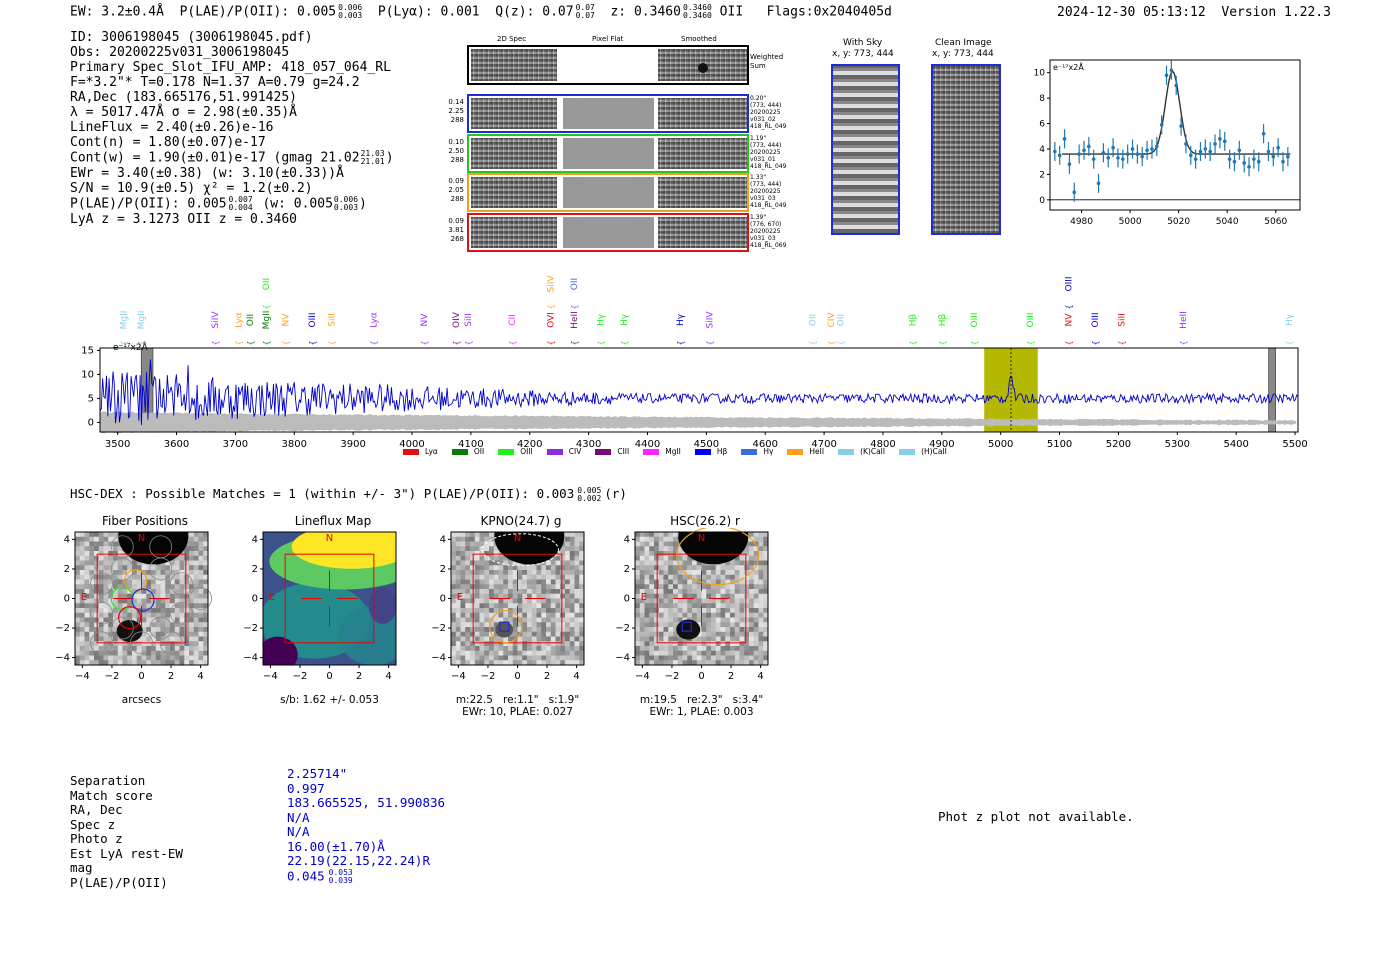 This screenshot has height=953, width=1400. Describe the element at coordinates (600, 342) in the screenshot. I see `spectrum-line-marker-bracket: {` at that location.